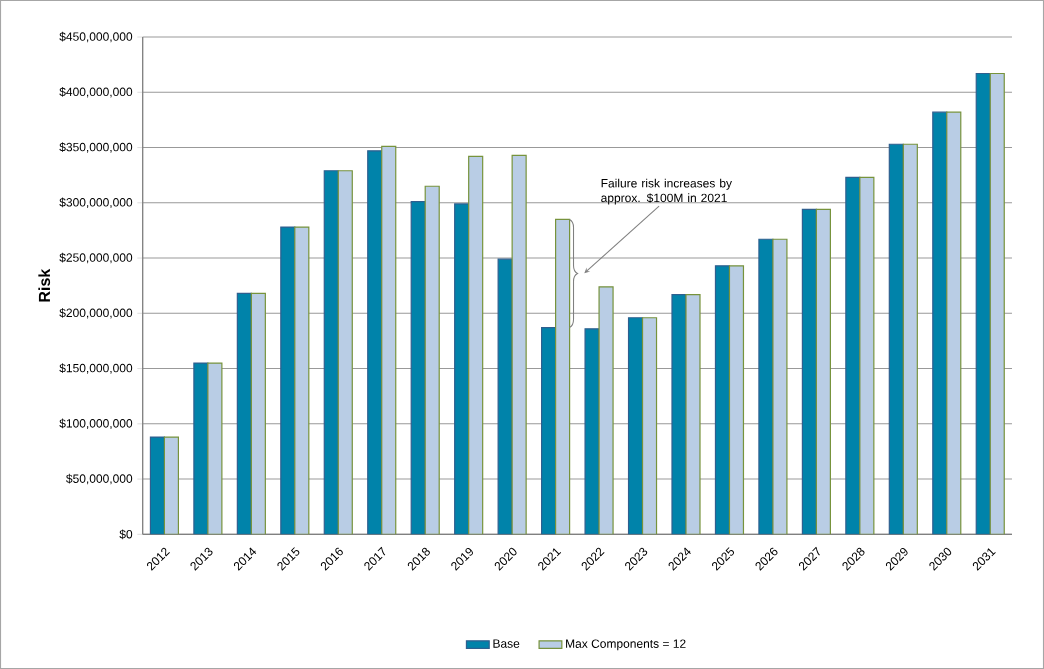 The width and height of the screenshot is (1044, 669). Describe the element at coordinates (99, 479) in the screenshot. I see `y-tick-label: $50,000,000` at that location.